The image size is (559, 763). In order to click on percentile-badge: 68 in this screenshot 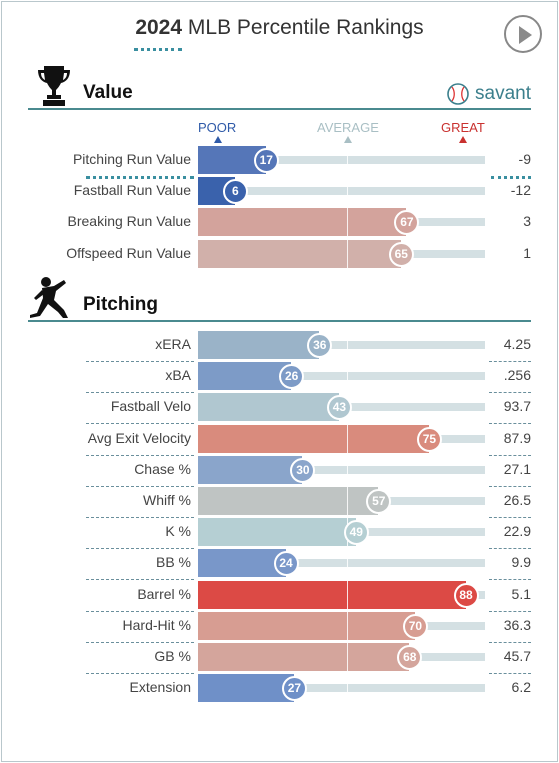, I will do `click(410, 657)`.